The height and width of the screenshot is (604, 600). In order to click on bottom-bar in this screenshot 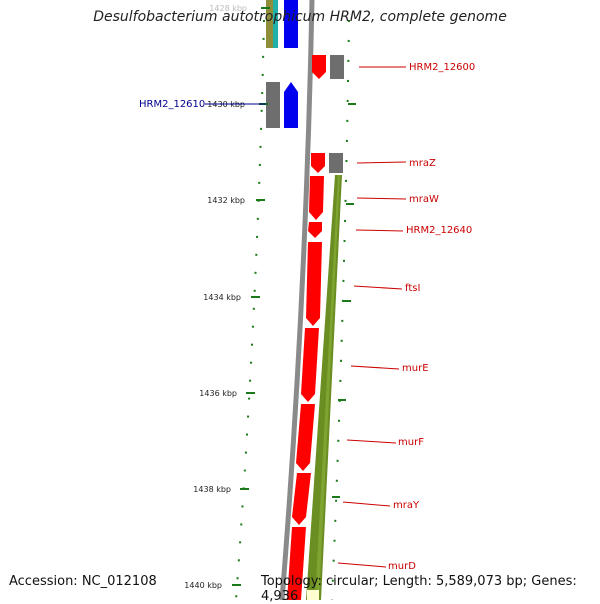, I will do `click(313, 595)`.